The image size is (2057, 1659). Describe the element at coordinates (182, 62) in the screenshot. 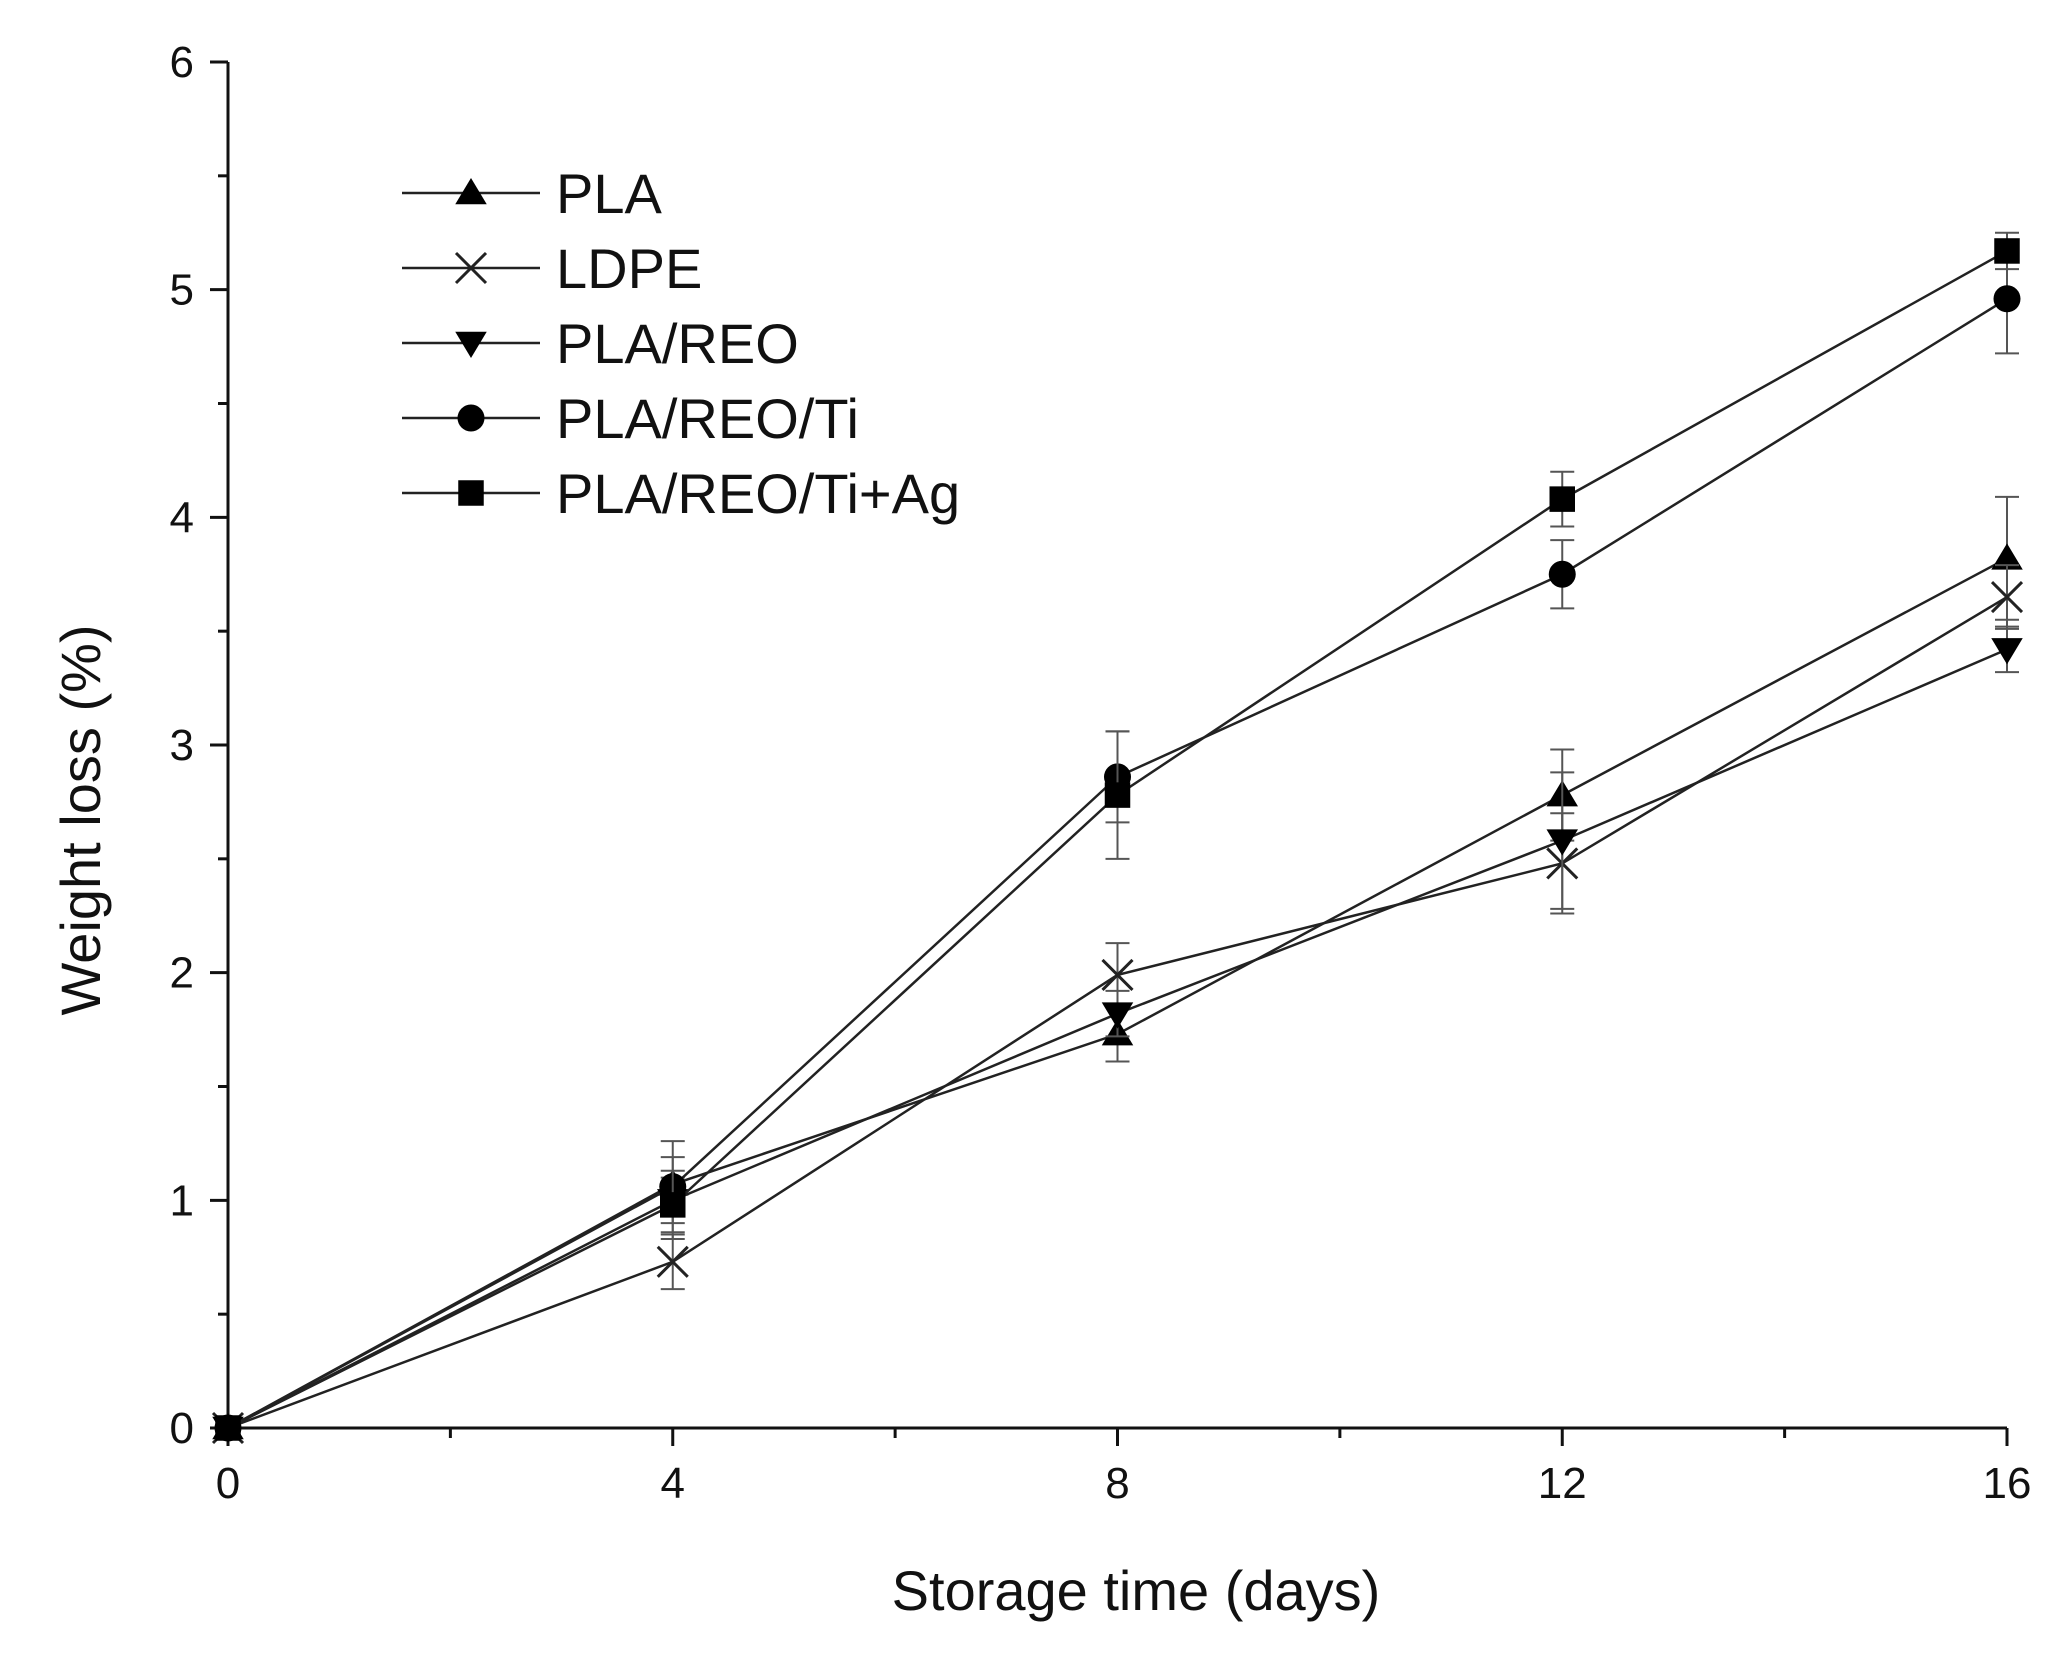

I see `y-tick-label: 6` at that location.